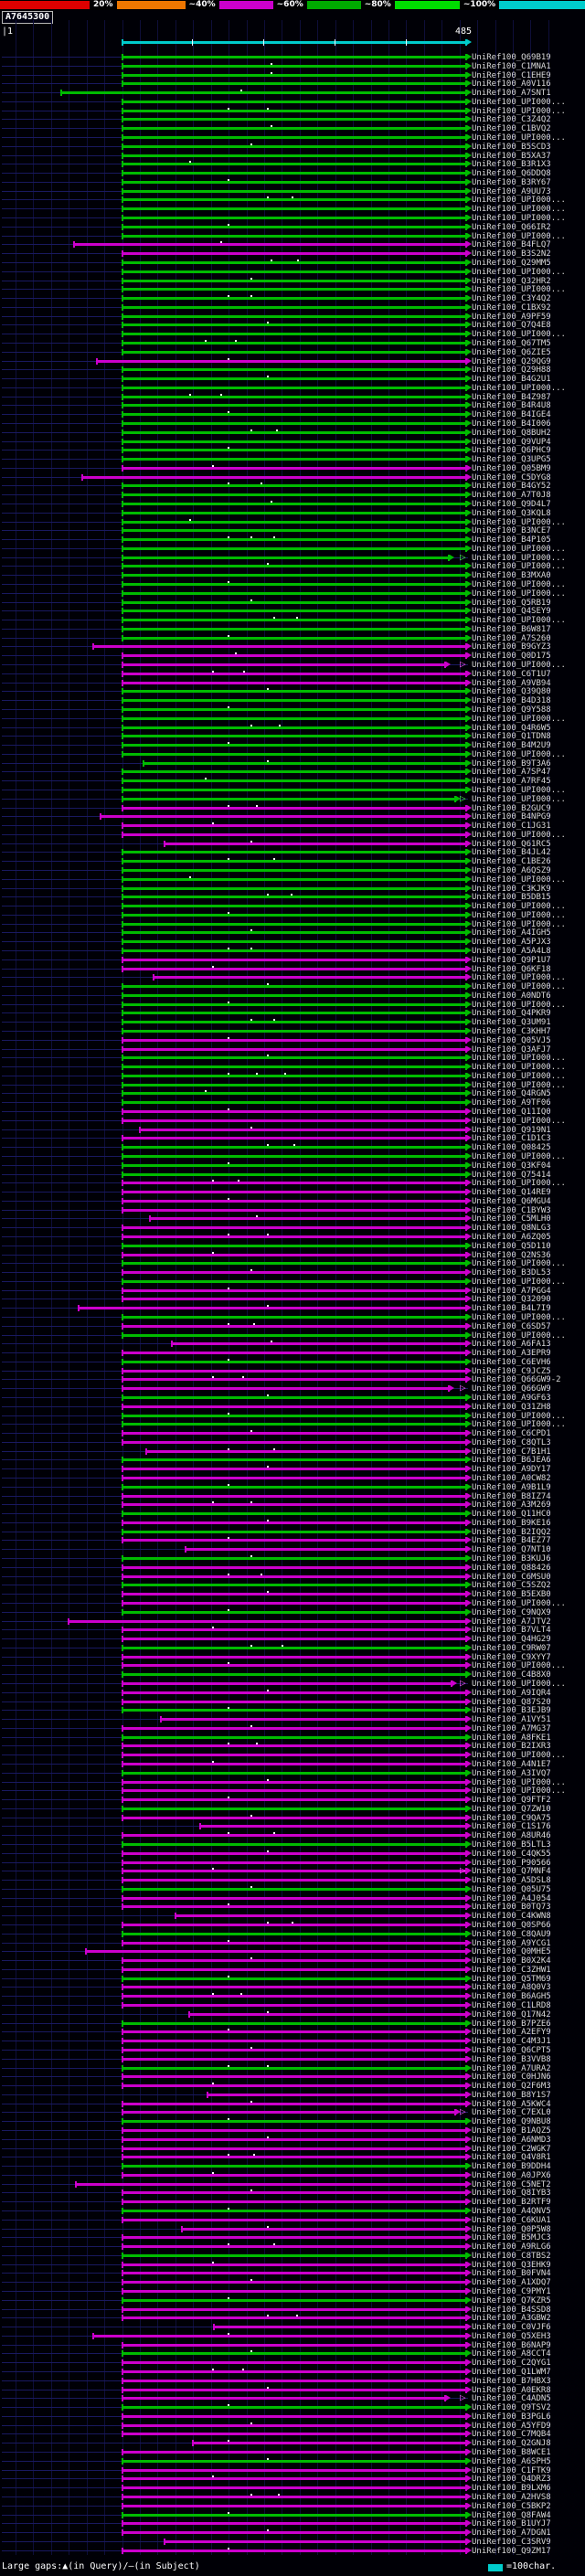 This screenshot has height=2576, width=585. What do you see at coordinates (442, 1287) in the screenshot?
I see `grid-line` at bounding box center [442, 1287].